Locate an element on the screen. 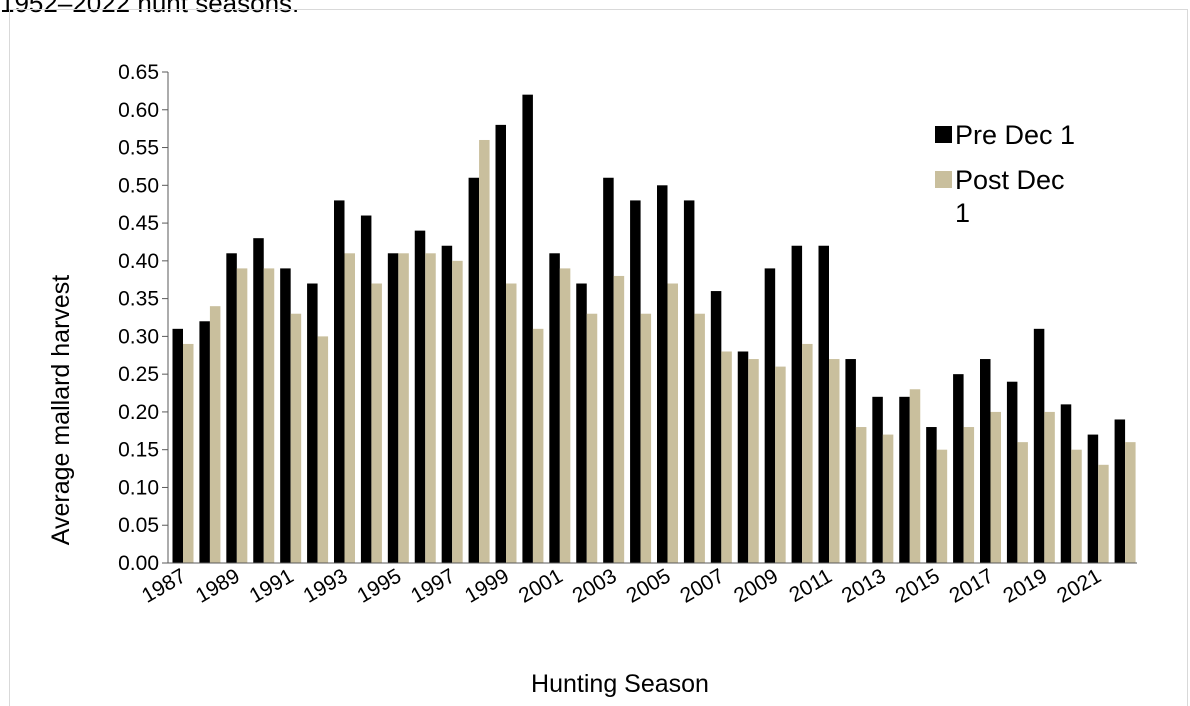 Image resolution: width=1190 pixels, height=706 pixels. bar-pre-1990 is located at coordinates (258, 400).